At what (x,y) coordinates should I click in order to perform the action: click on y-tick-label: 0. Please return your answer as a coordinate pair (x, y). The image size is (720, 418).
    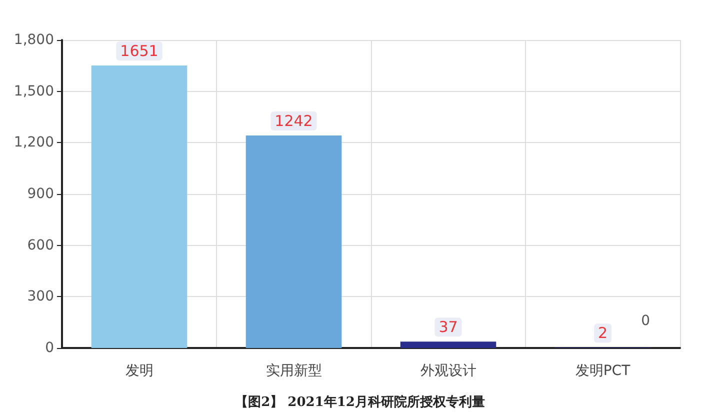
    Looking at the image, I should click on (49, 348).